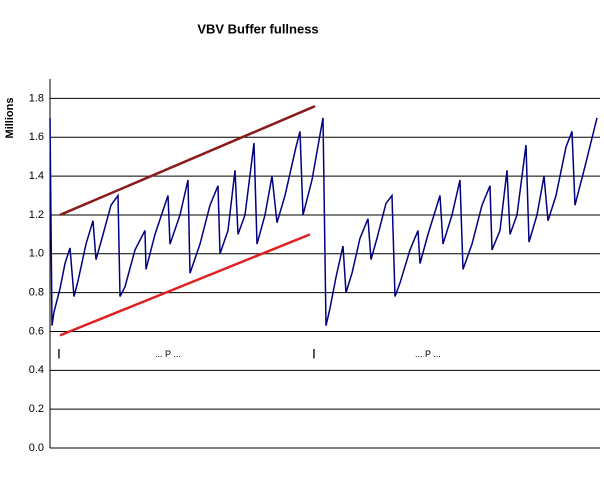  Describe the element at coordinates (36, 215) in the screenshot. I see `y-tick-label: 1.2` at that location.